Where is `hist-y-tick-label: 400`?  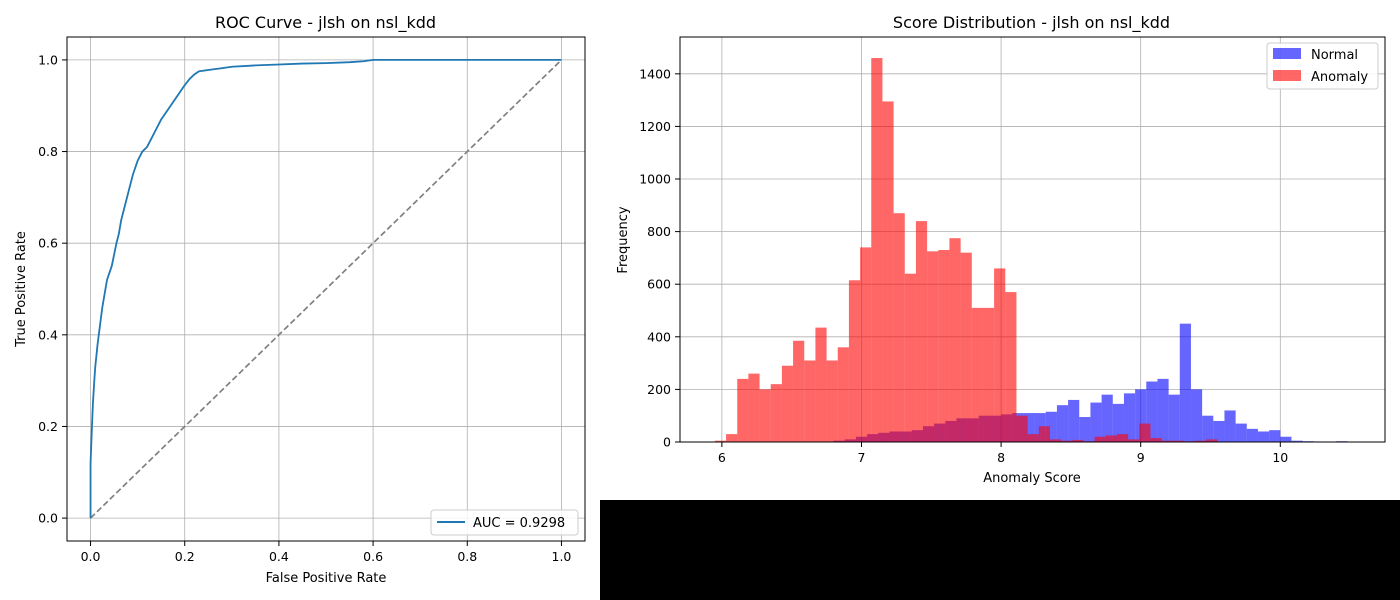 hist-y-tick-label: 400 is located at coordinates (659, 336).